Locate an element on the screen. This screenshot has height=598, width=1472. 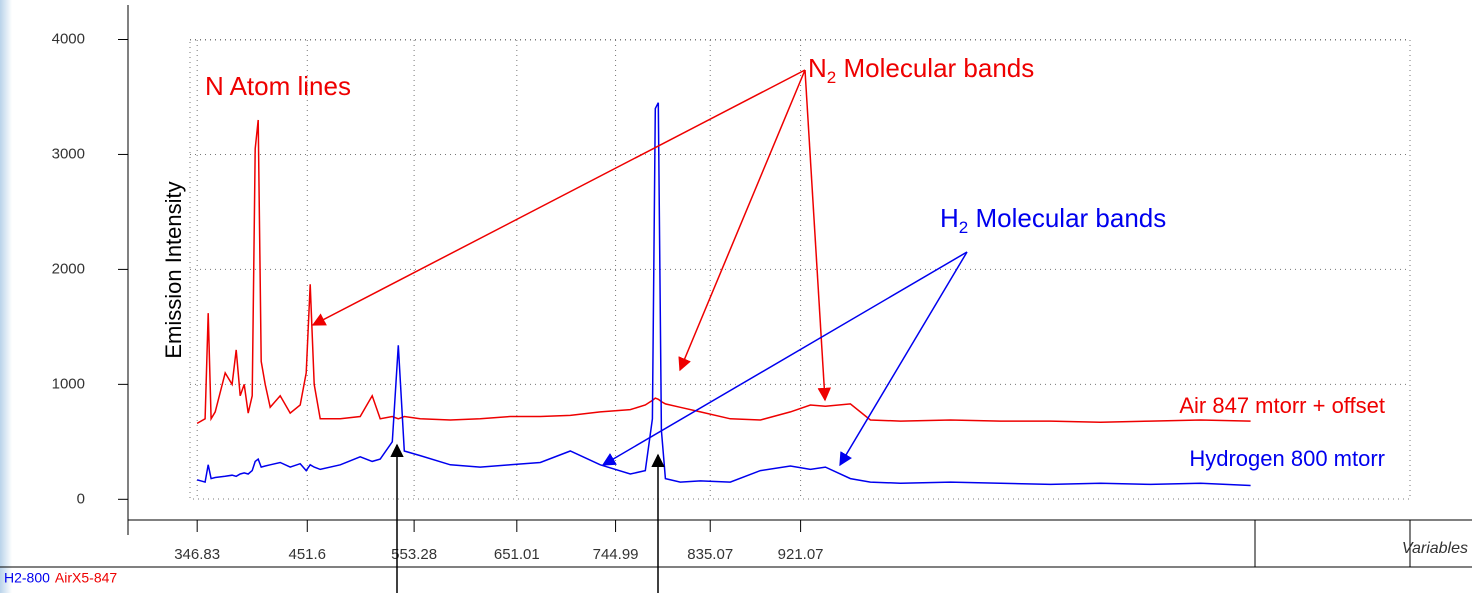
y-tick-label: 2000 is located at coordinates (68, 268).